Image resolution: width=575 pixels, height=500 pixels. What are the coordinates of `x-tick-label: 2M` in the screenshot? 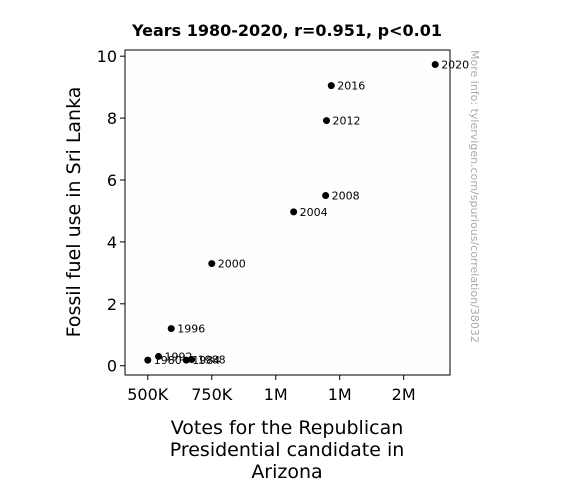 It's located at (404, 394).